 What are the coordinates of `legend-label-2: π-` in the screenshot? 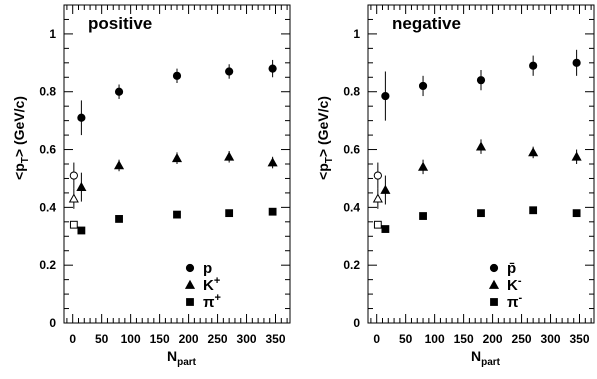 It's located at (514, 301).